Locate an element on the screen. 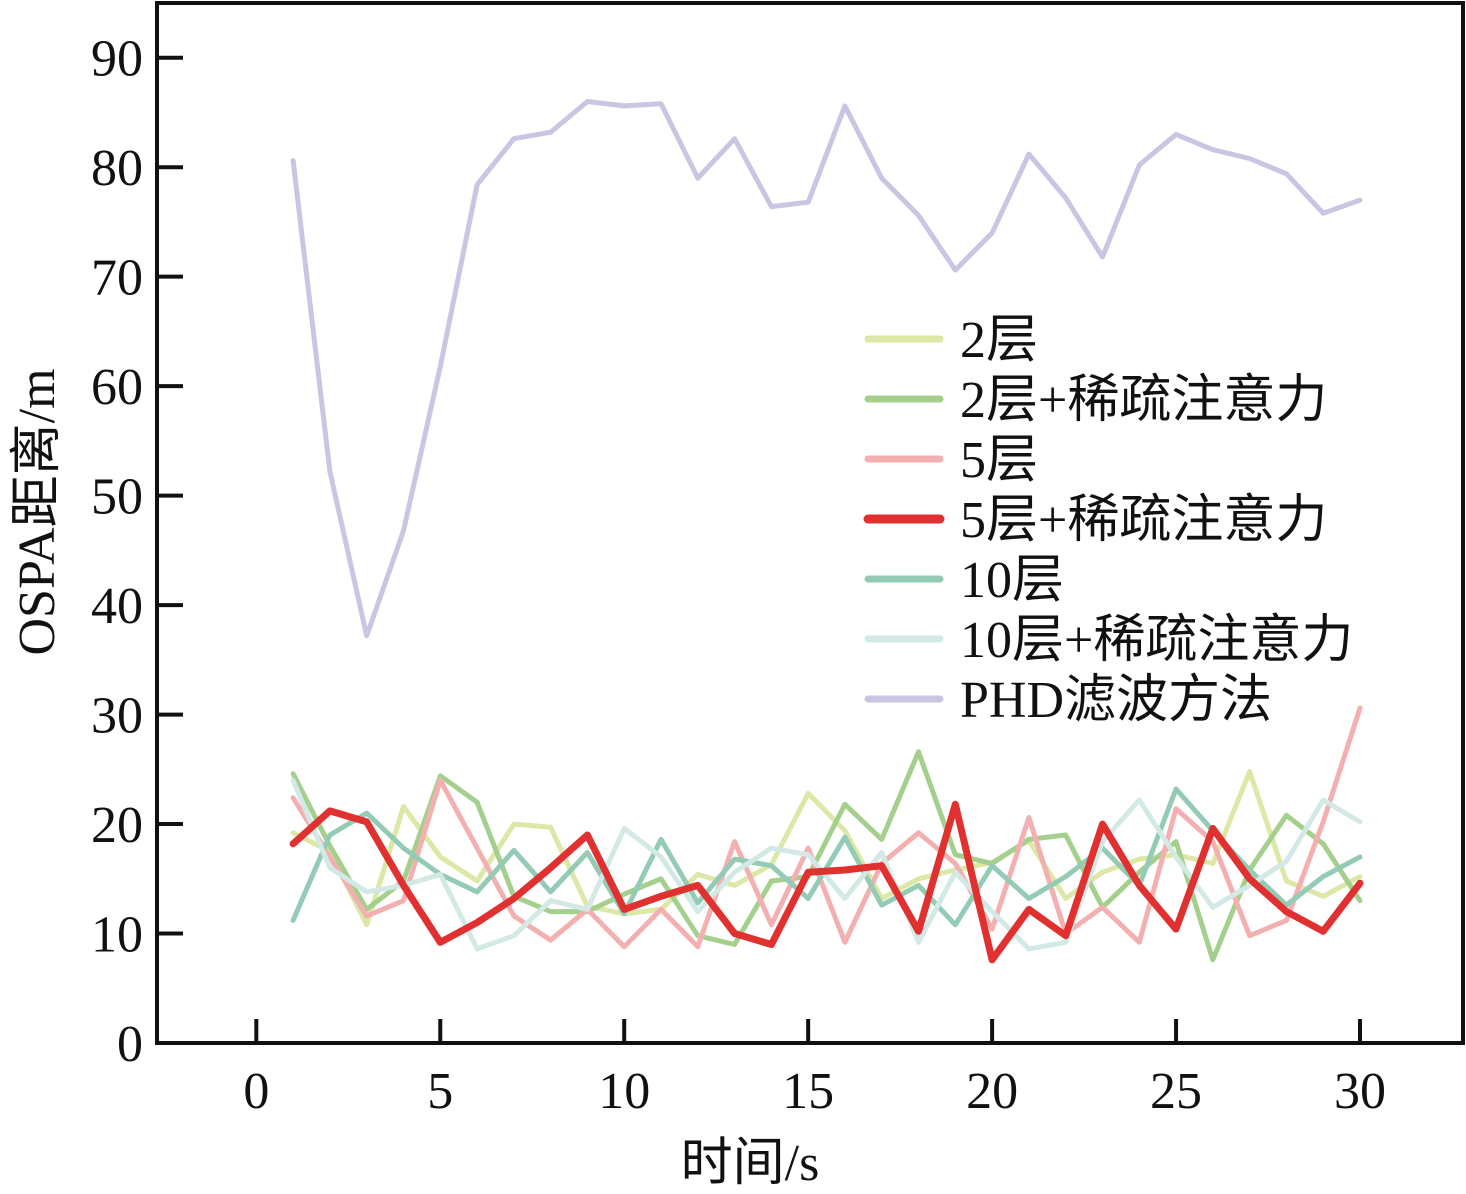  y-axis-title: OSPA距离/m is located at coordinates (37, 511).